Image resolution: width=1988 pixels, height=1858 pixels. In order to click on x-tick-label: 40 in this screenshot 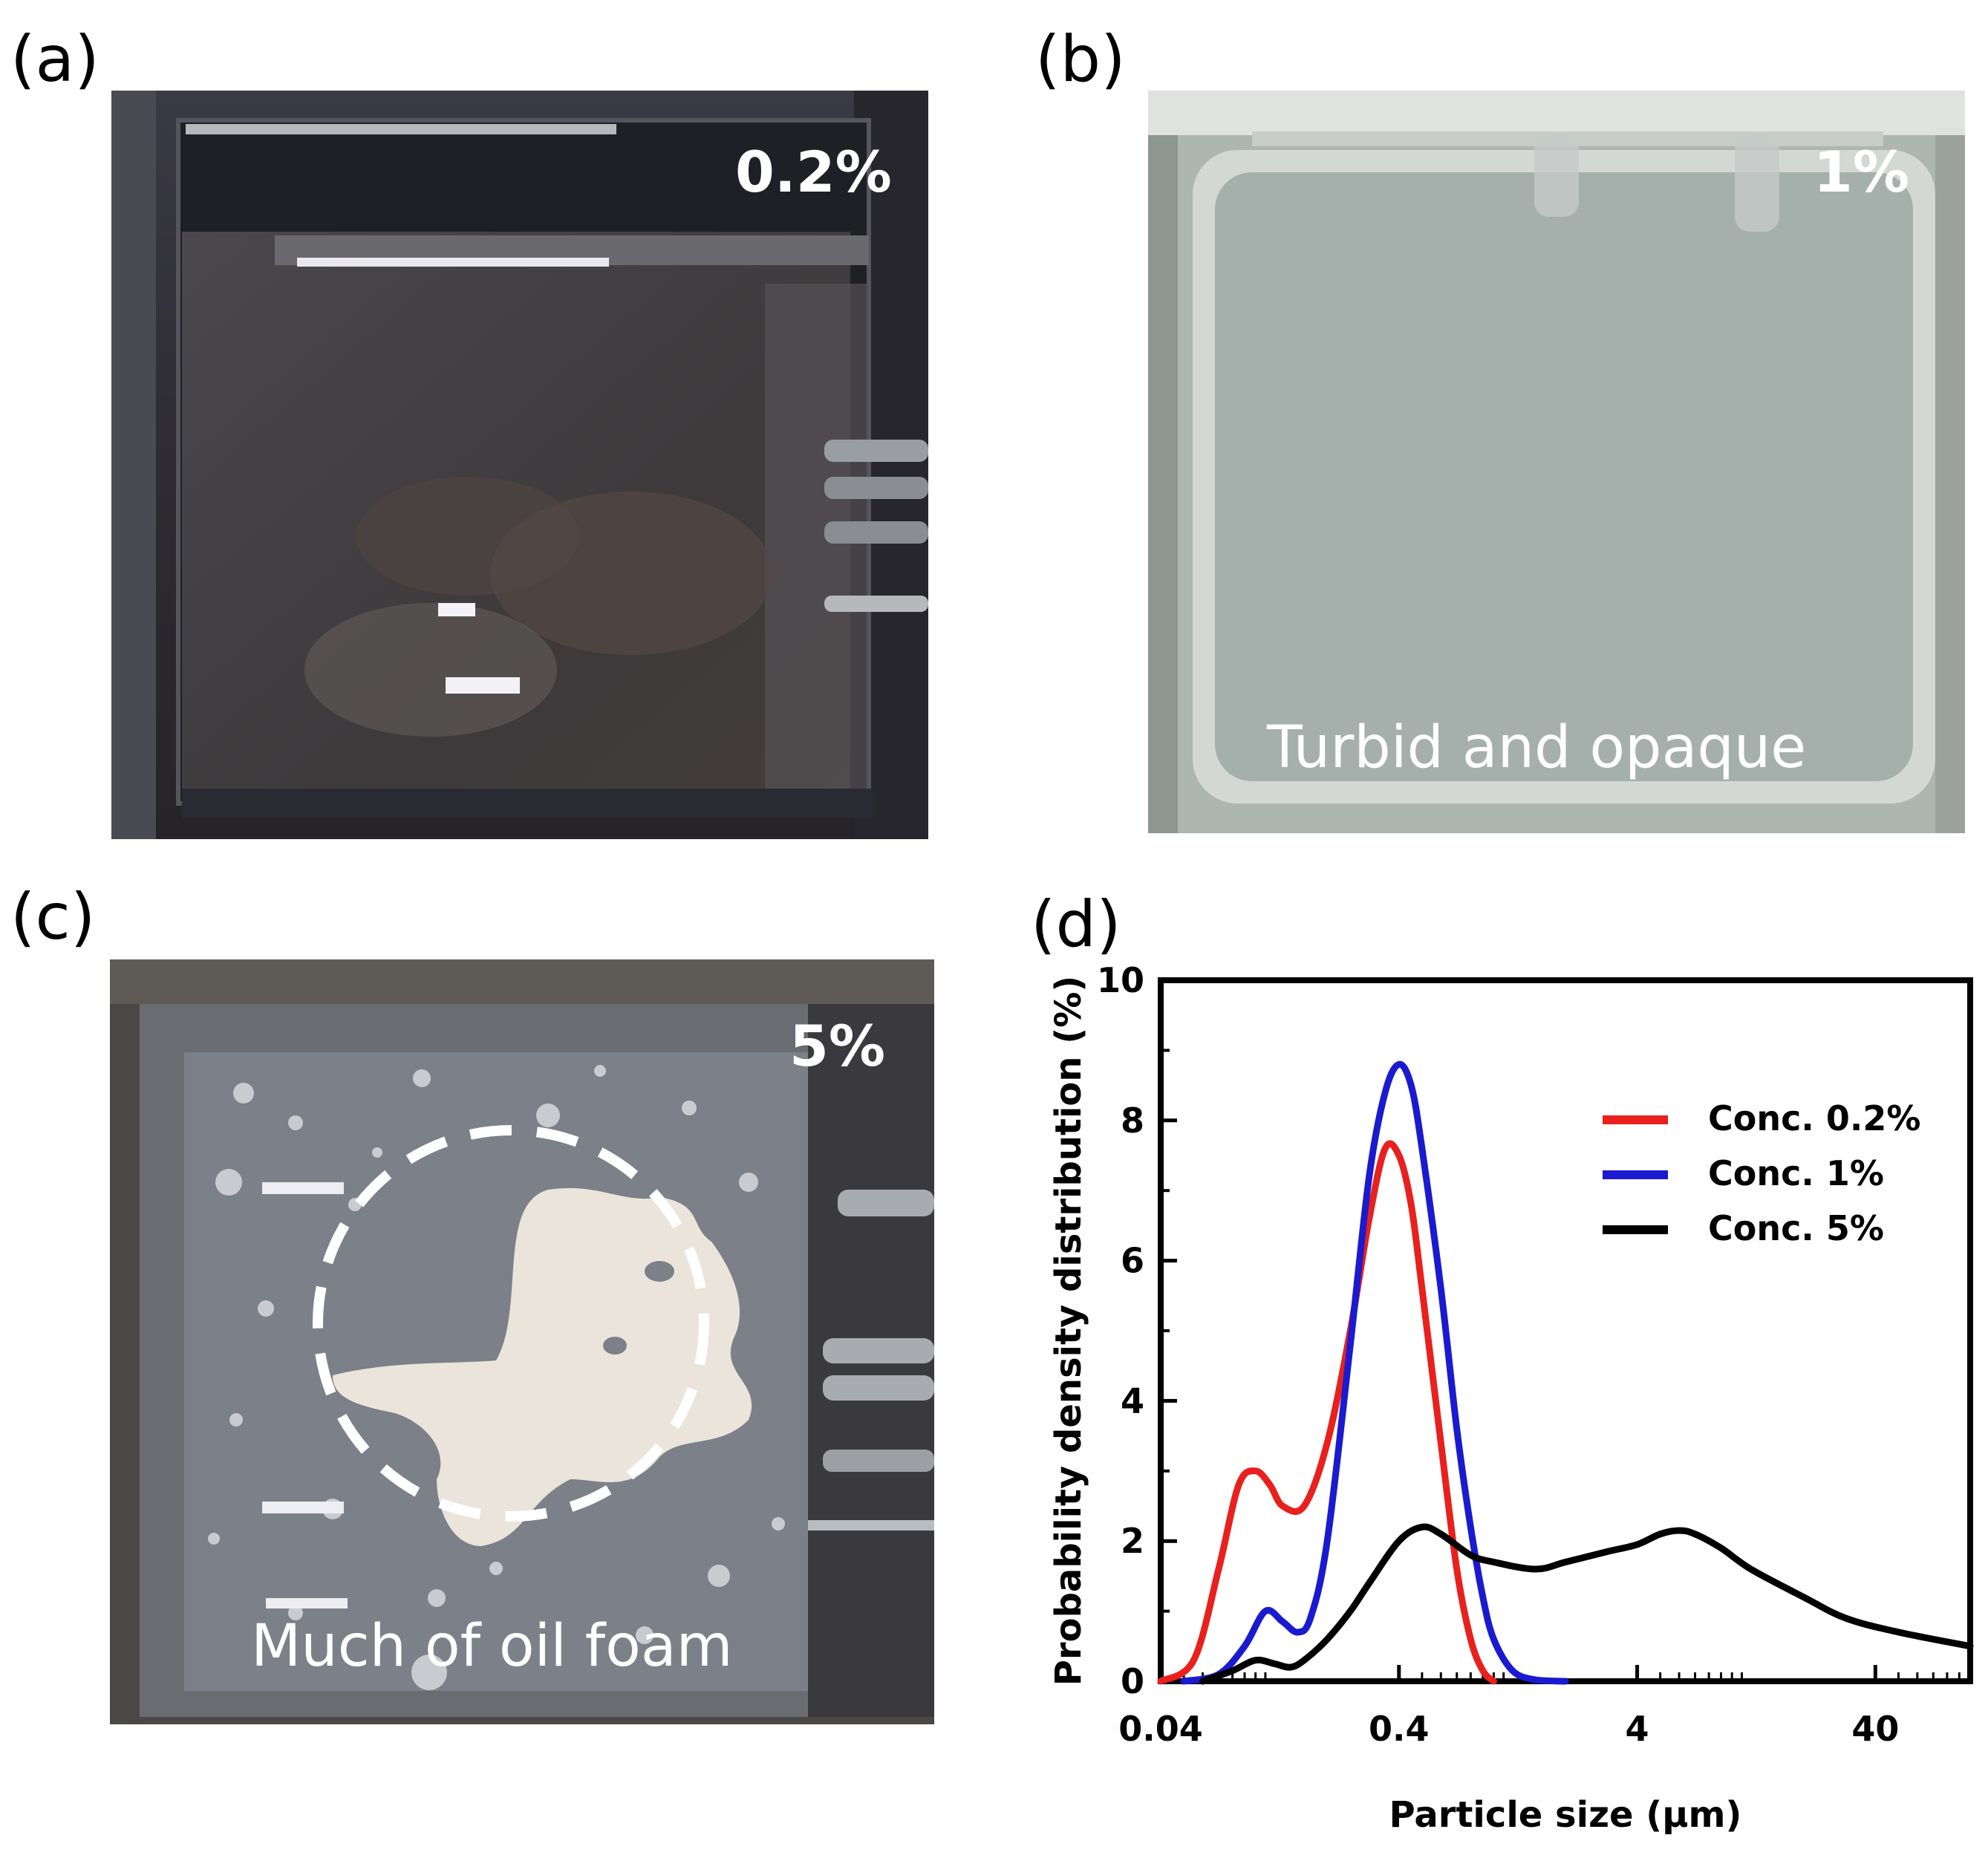, I will do `click(1875, 1729)`.